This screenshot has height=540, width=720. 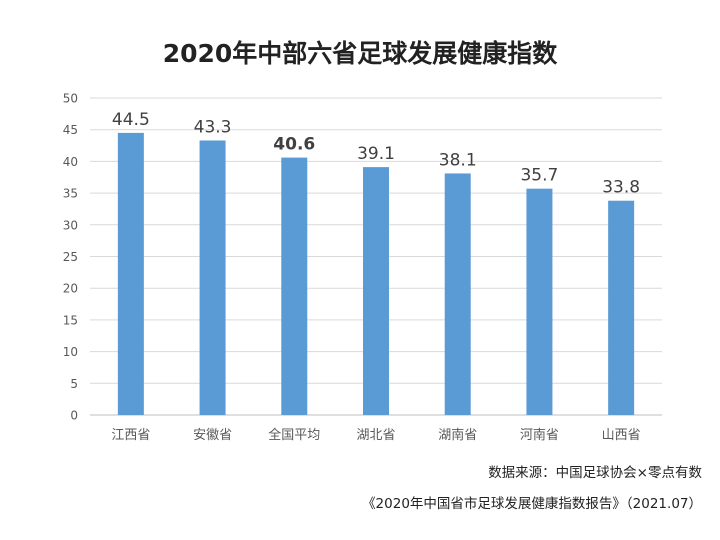 I want to click on data-label: 44.5, so click(x=131, y=120).